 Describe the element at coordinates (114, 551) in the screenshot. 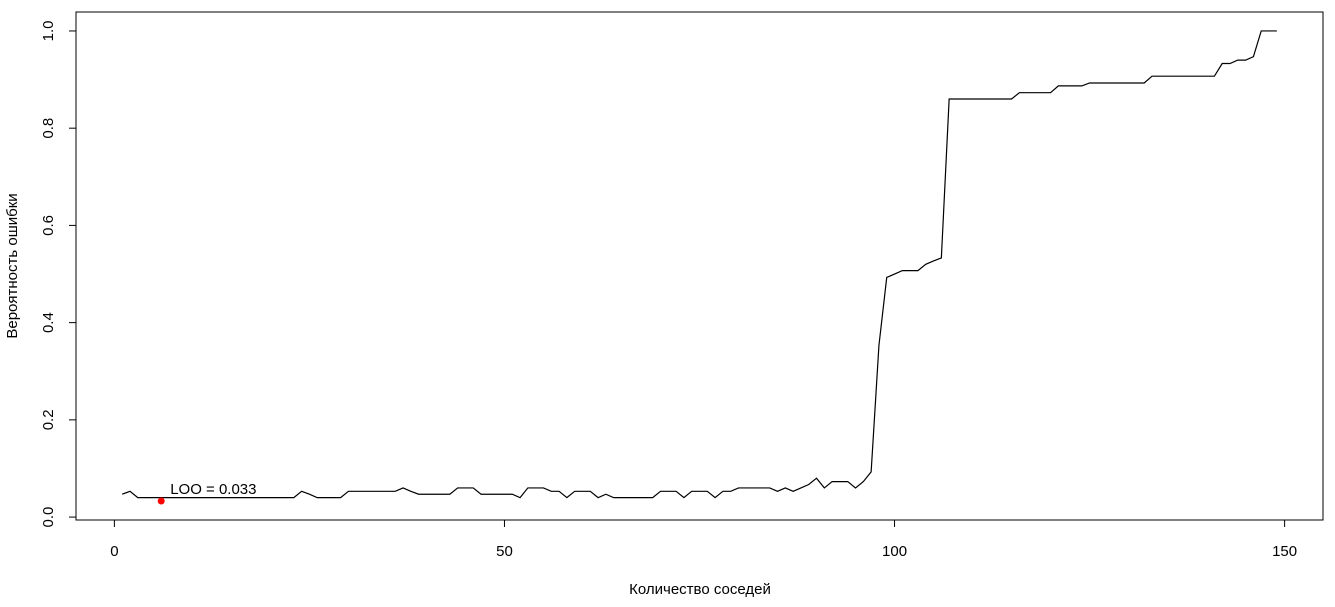

I see `x-tick-label: 0` at that location.